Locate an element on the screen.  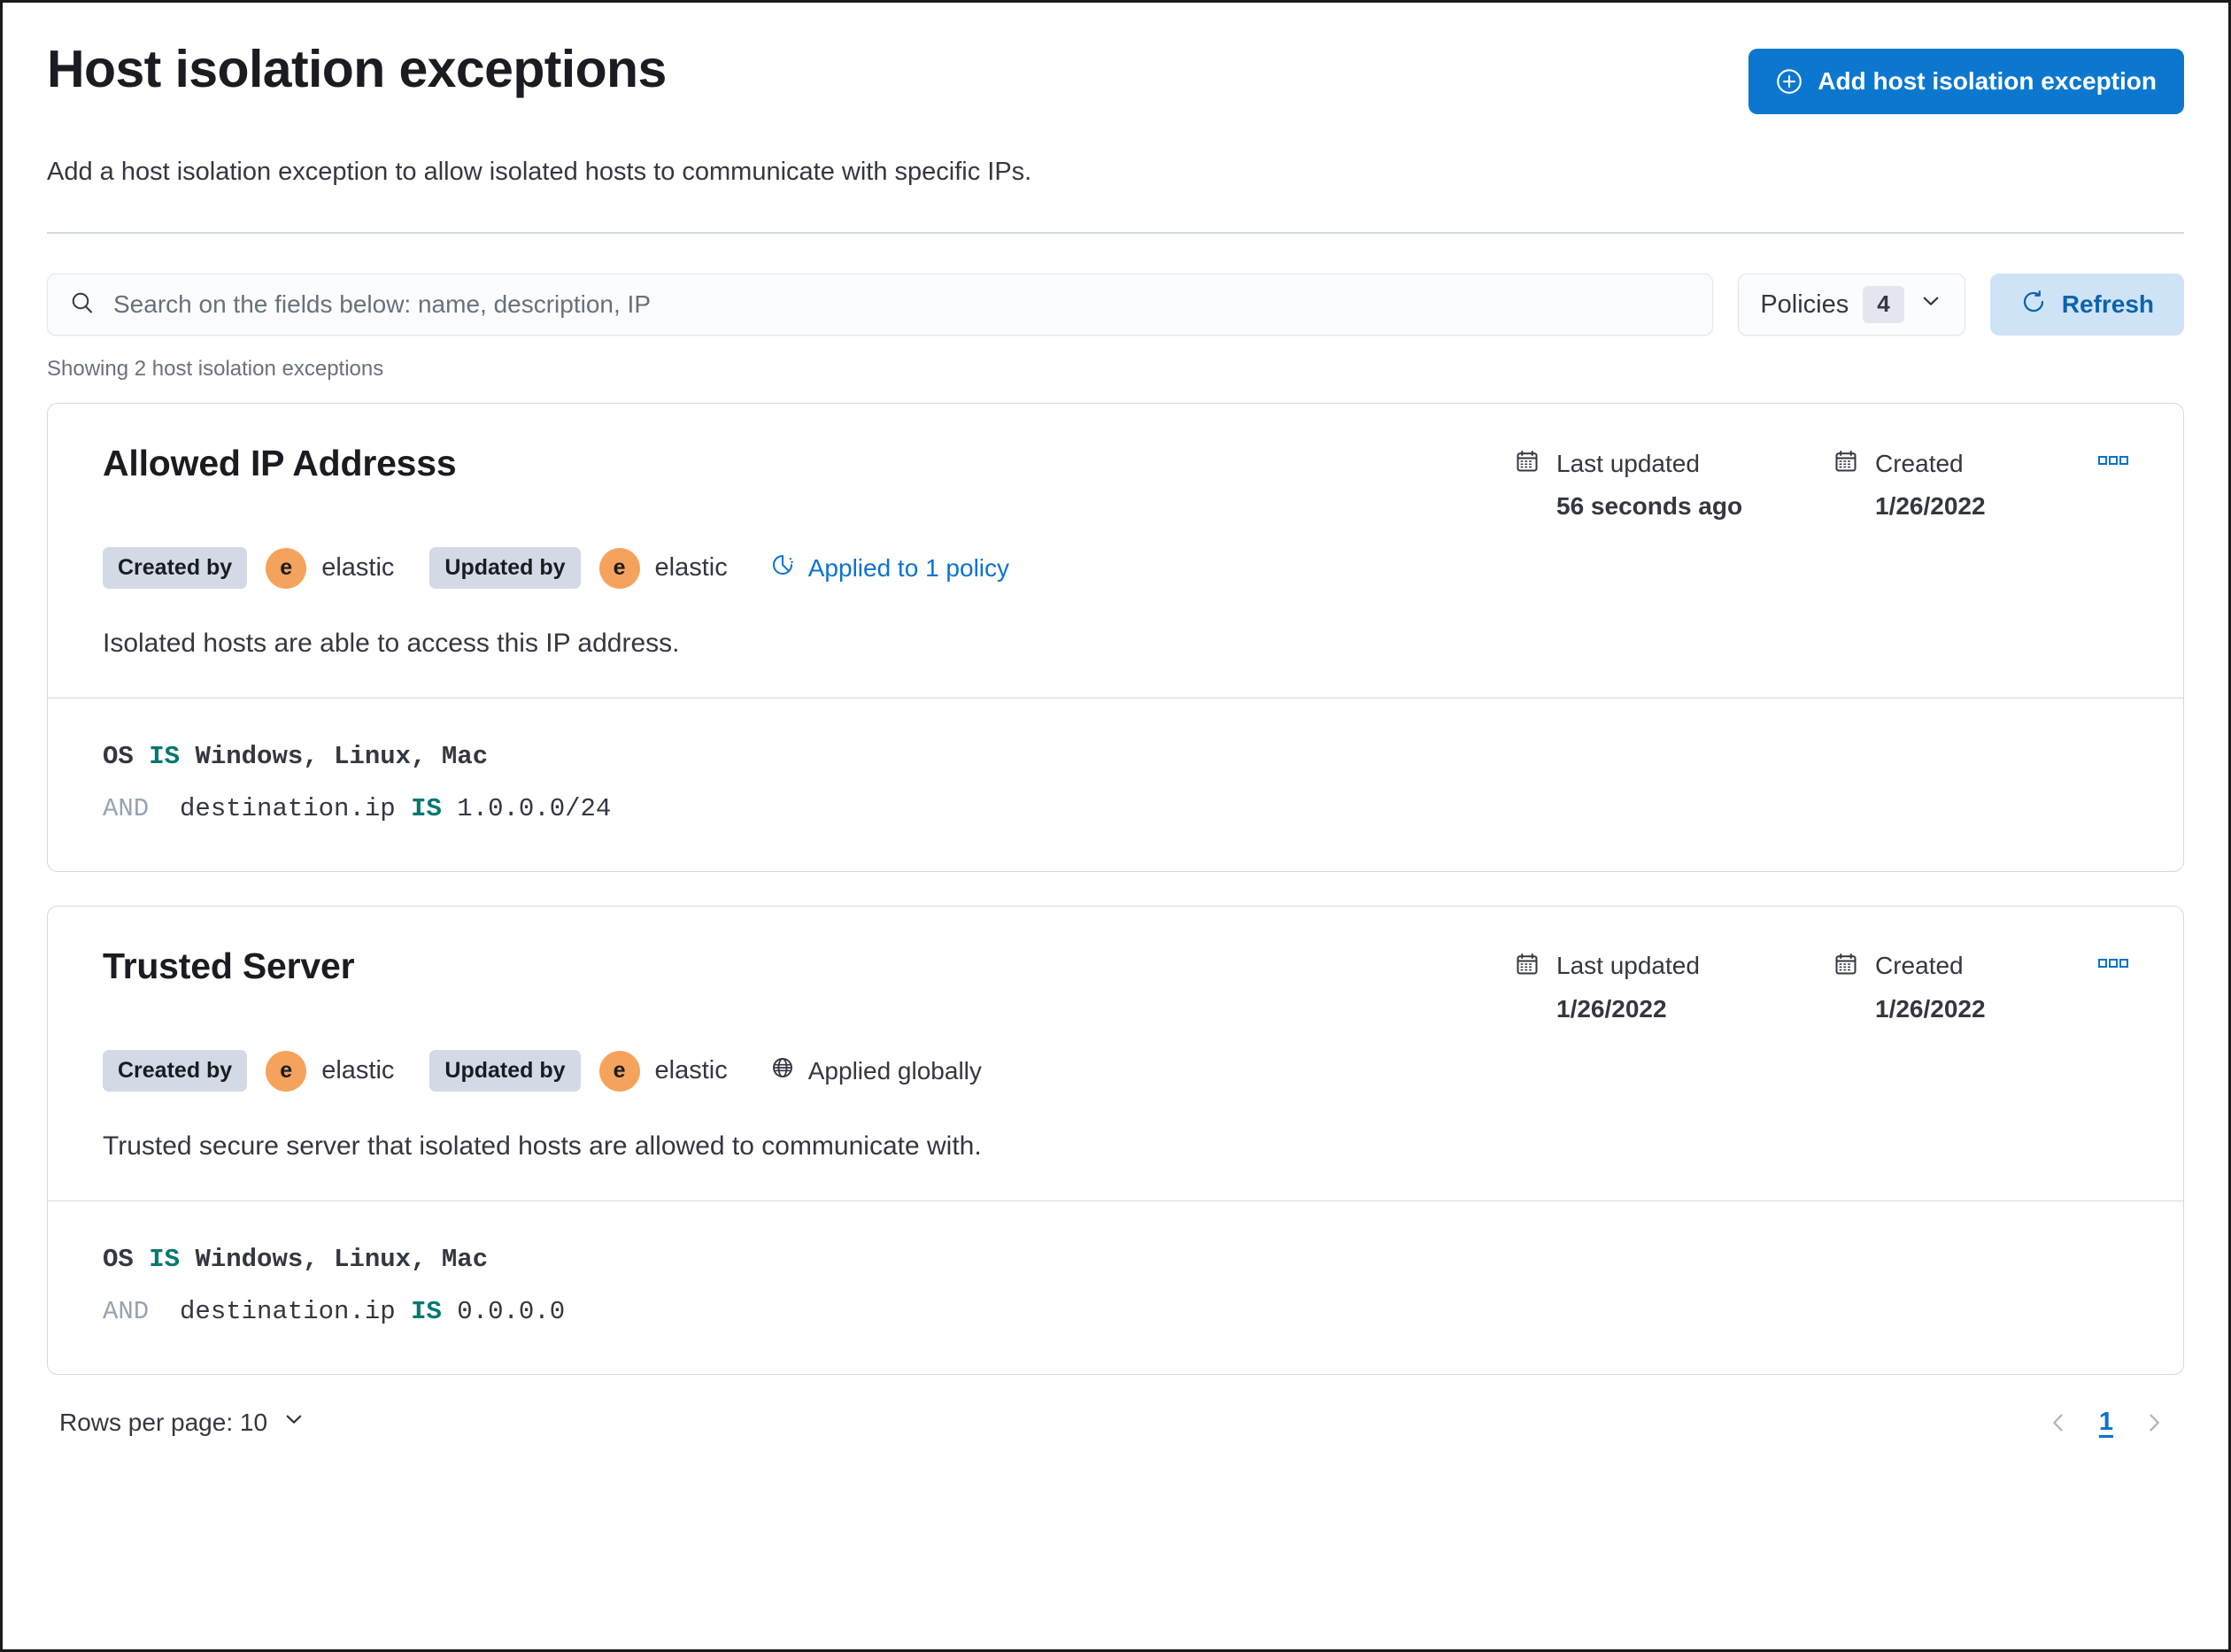
next-page-button is located at coordinates (2154, 1422).